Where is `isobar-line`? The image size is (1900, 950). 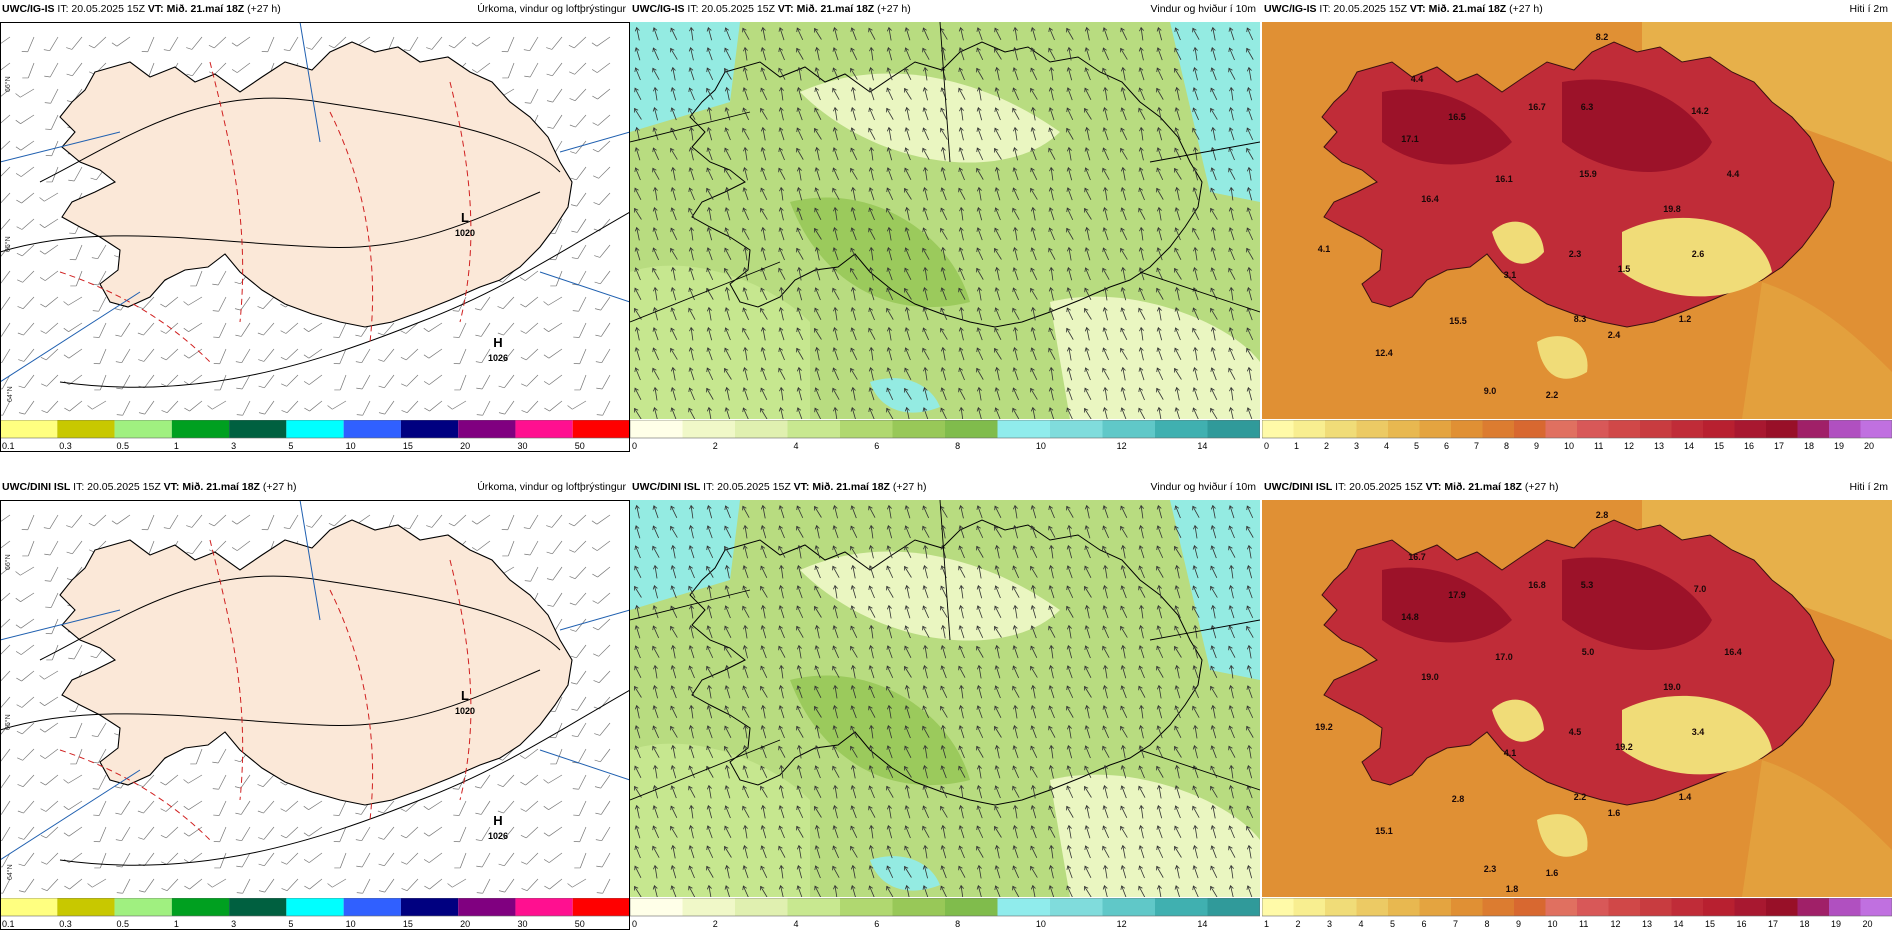
isobar-line is located at coordinates (300, 140).